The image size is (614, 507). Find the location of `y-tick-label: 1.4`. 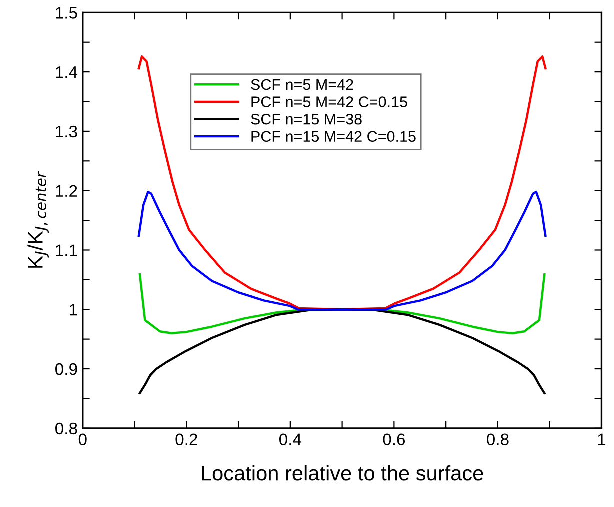

y-tick-label: 1.4 is located at coordinates (67, 72).